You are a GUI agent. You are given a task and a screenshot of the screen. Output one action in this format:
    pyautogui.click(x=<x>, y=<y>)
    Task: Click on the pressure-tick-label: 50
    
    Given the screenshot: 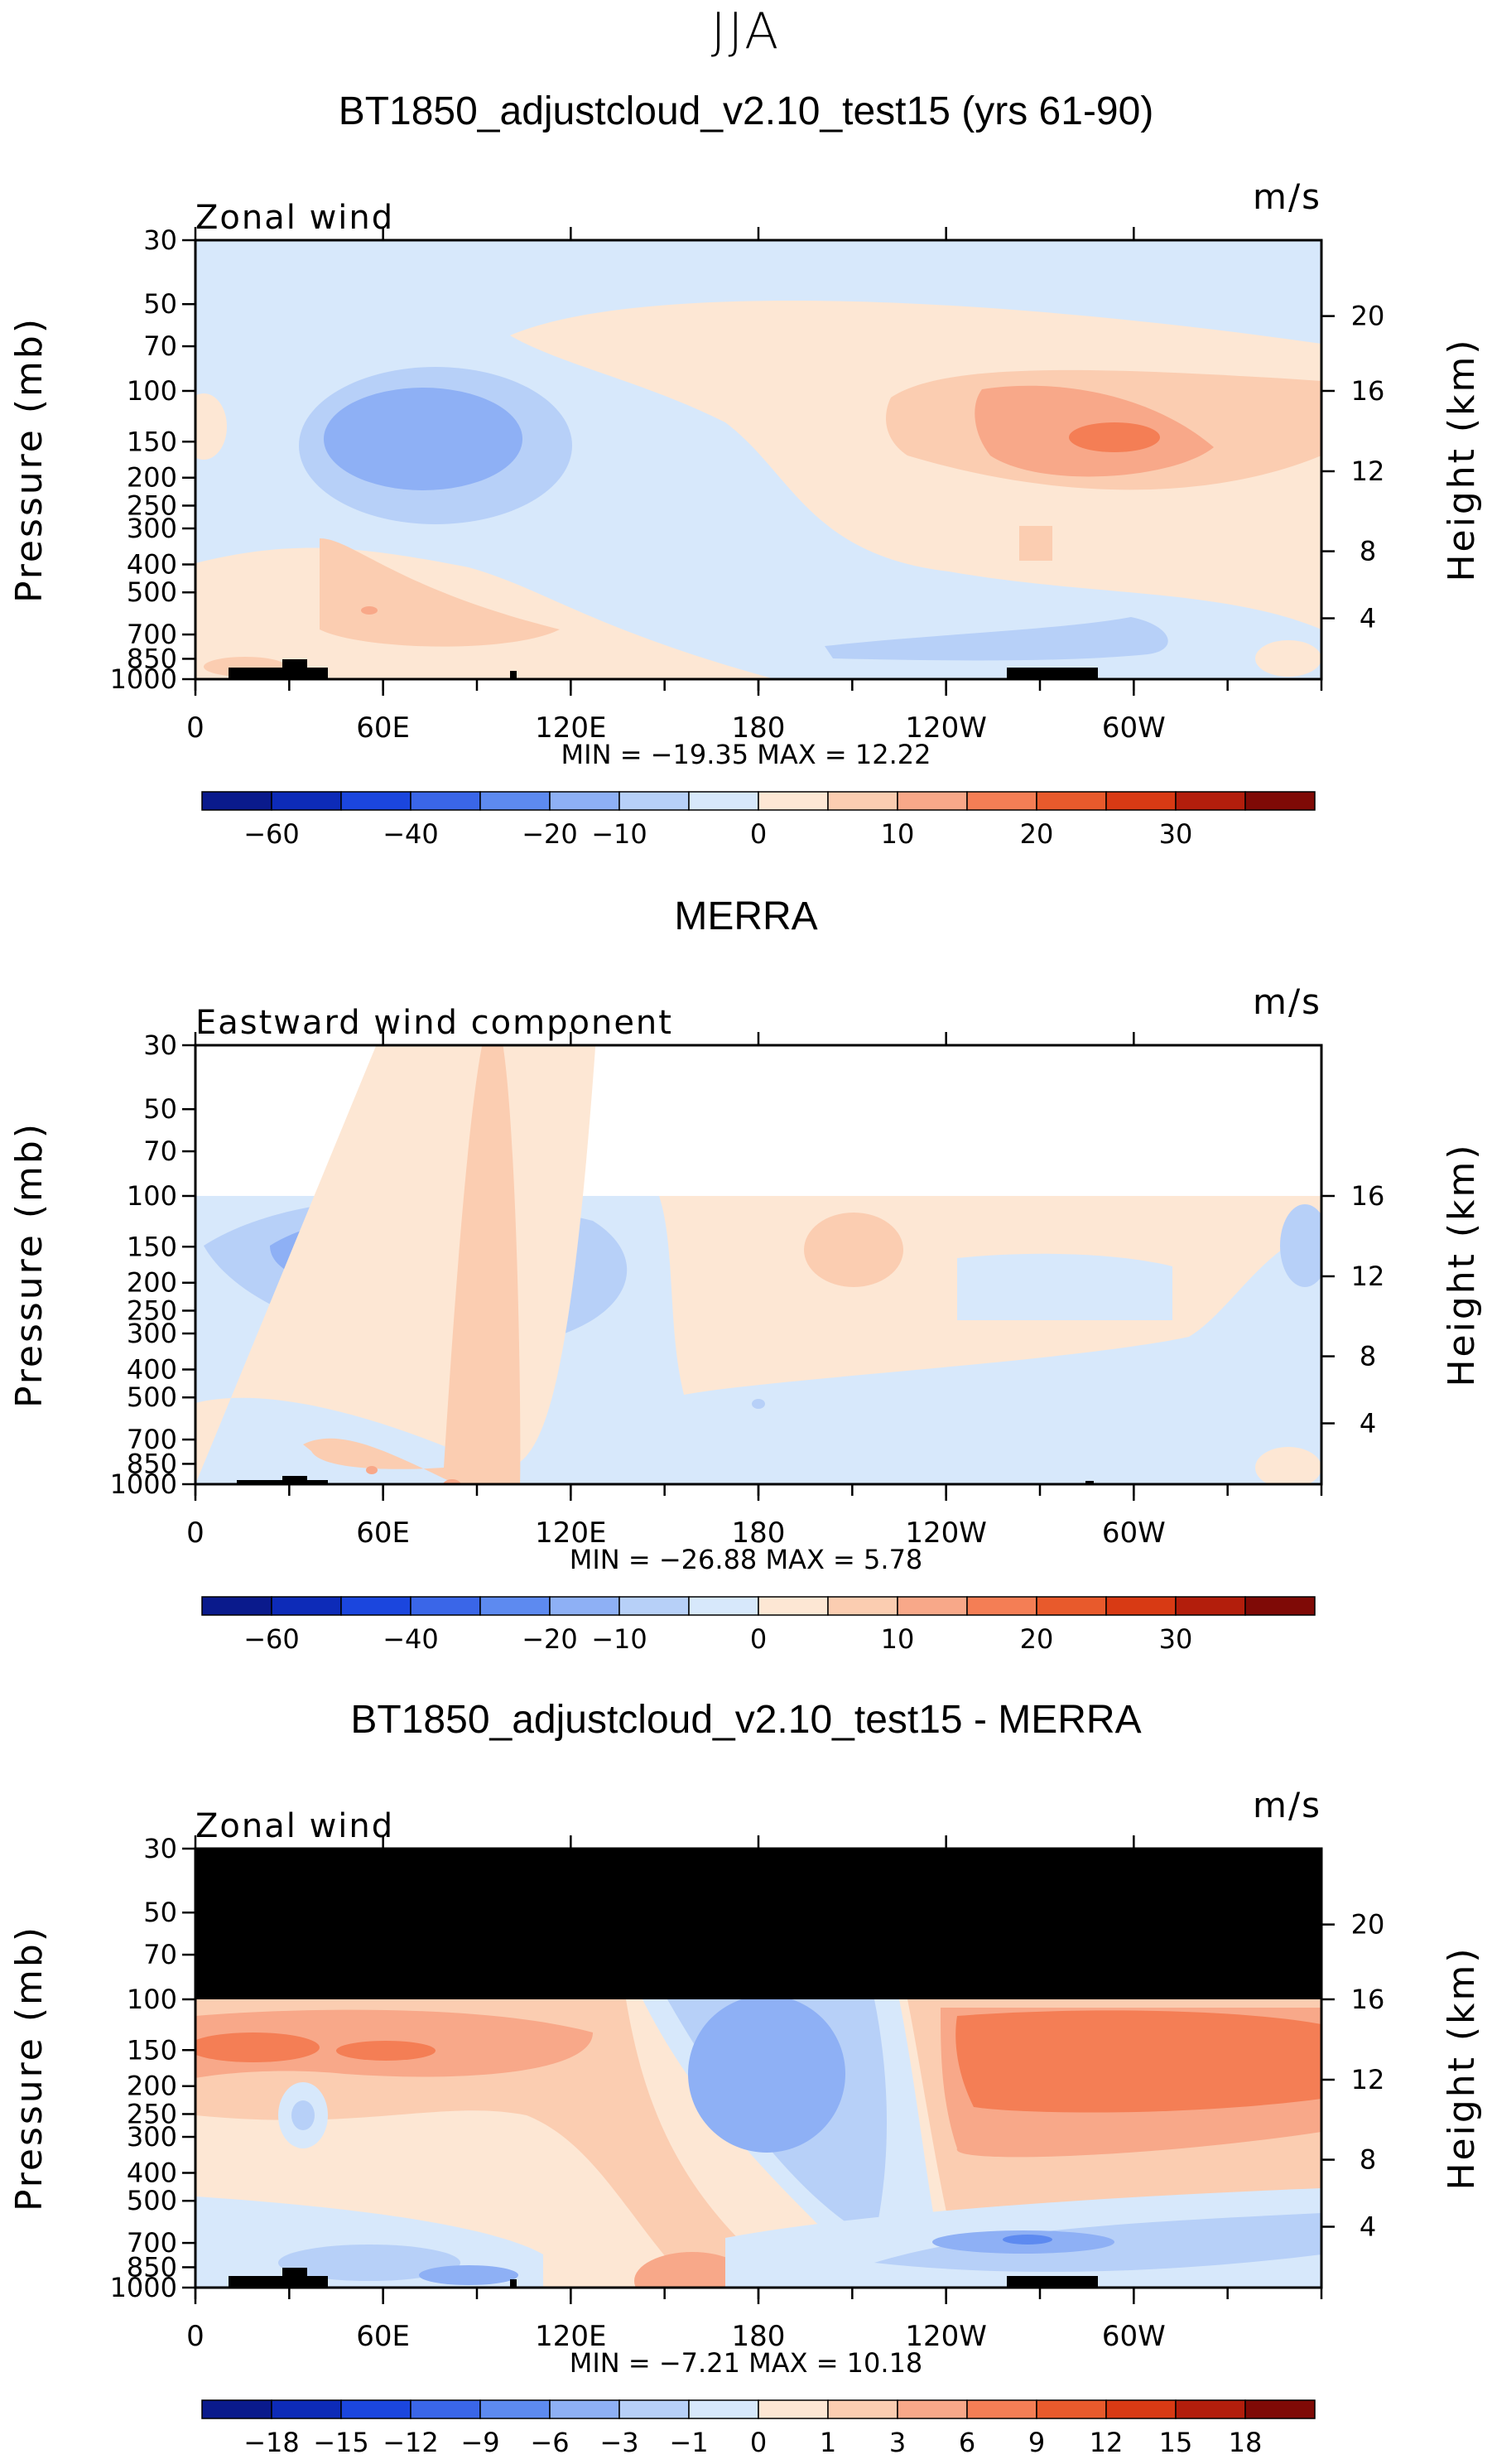 What is the action you would take?
    pyautogui.click(x=160, y=304)
    